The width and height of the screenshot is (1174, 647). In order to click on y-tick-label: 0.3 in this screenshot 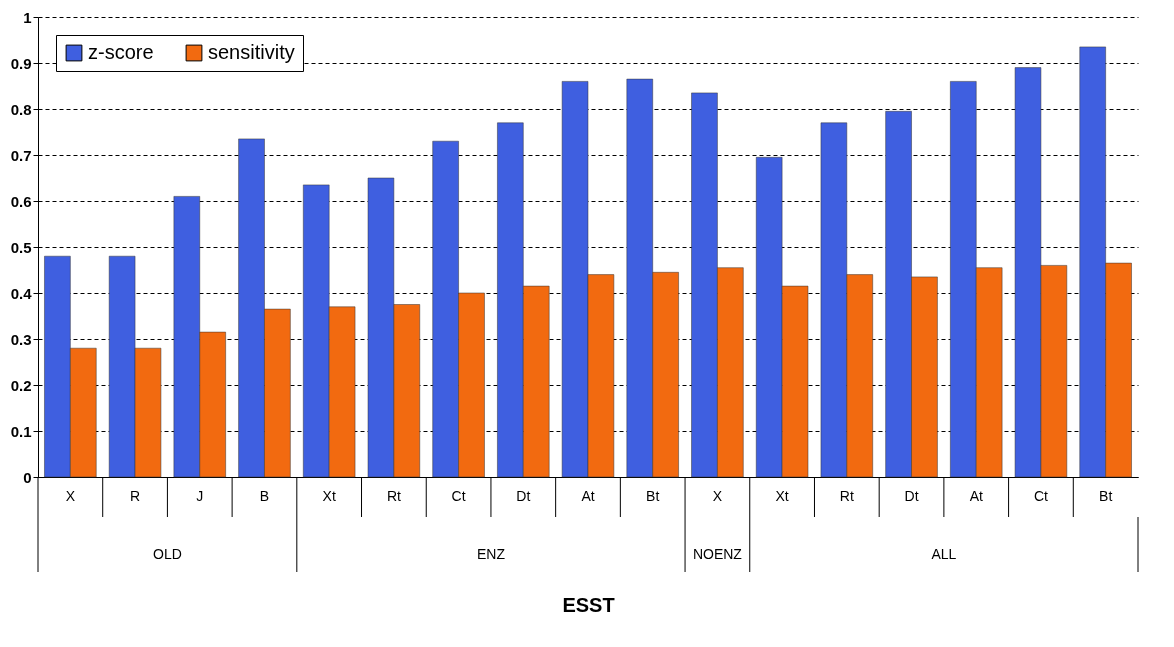, I will do `click(21, 339)`.